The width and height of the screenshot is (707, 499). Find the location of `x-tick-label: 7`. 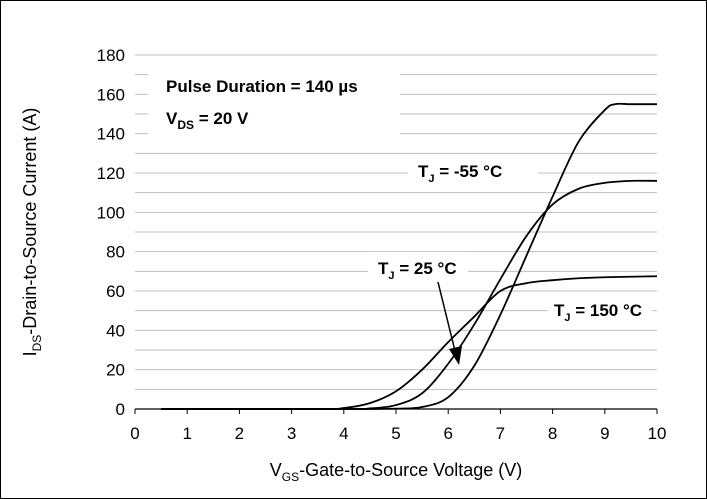

x-tick-label: 7 is located at coordinates (500, 433).